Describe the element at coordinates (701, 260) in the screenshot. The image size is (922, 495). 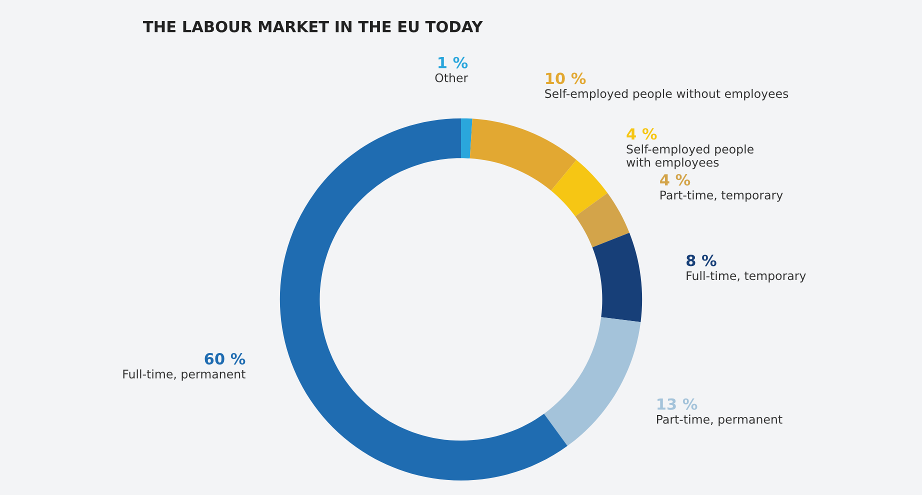
I see `data-label: 8 %` at that location.